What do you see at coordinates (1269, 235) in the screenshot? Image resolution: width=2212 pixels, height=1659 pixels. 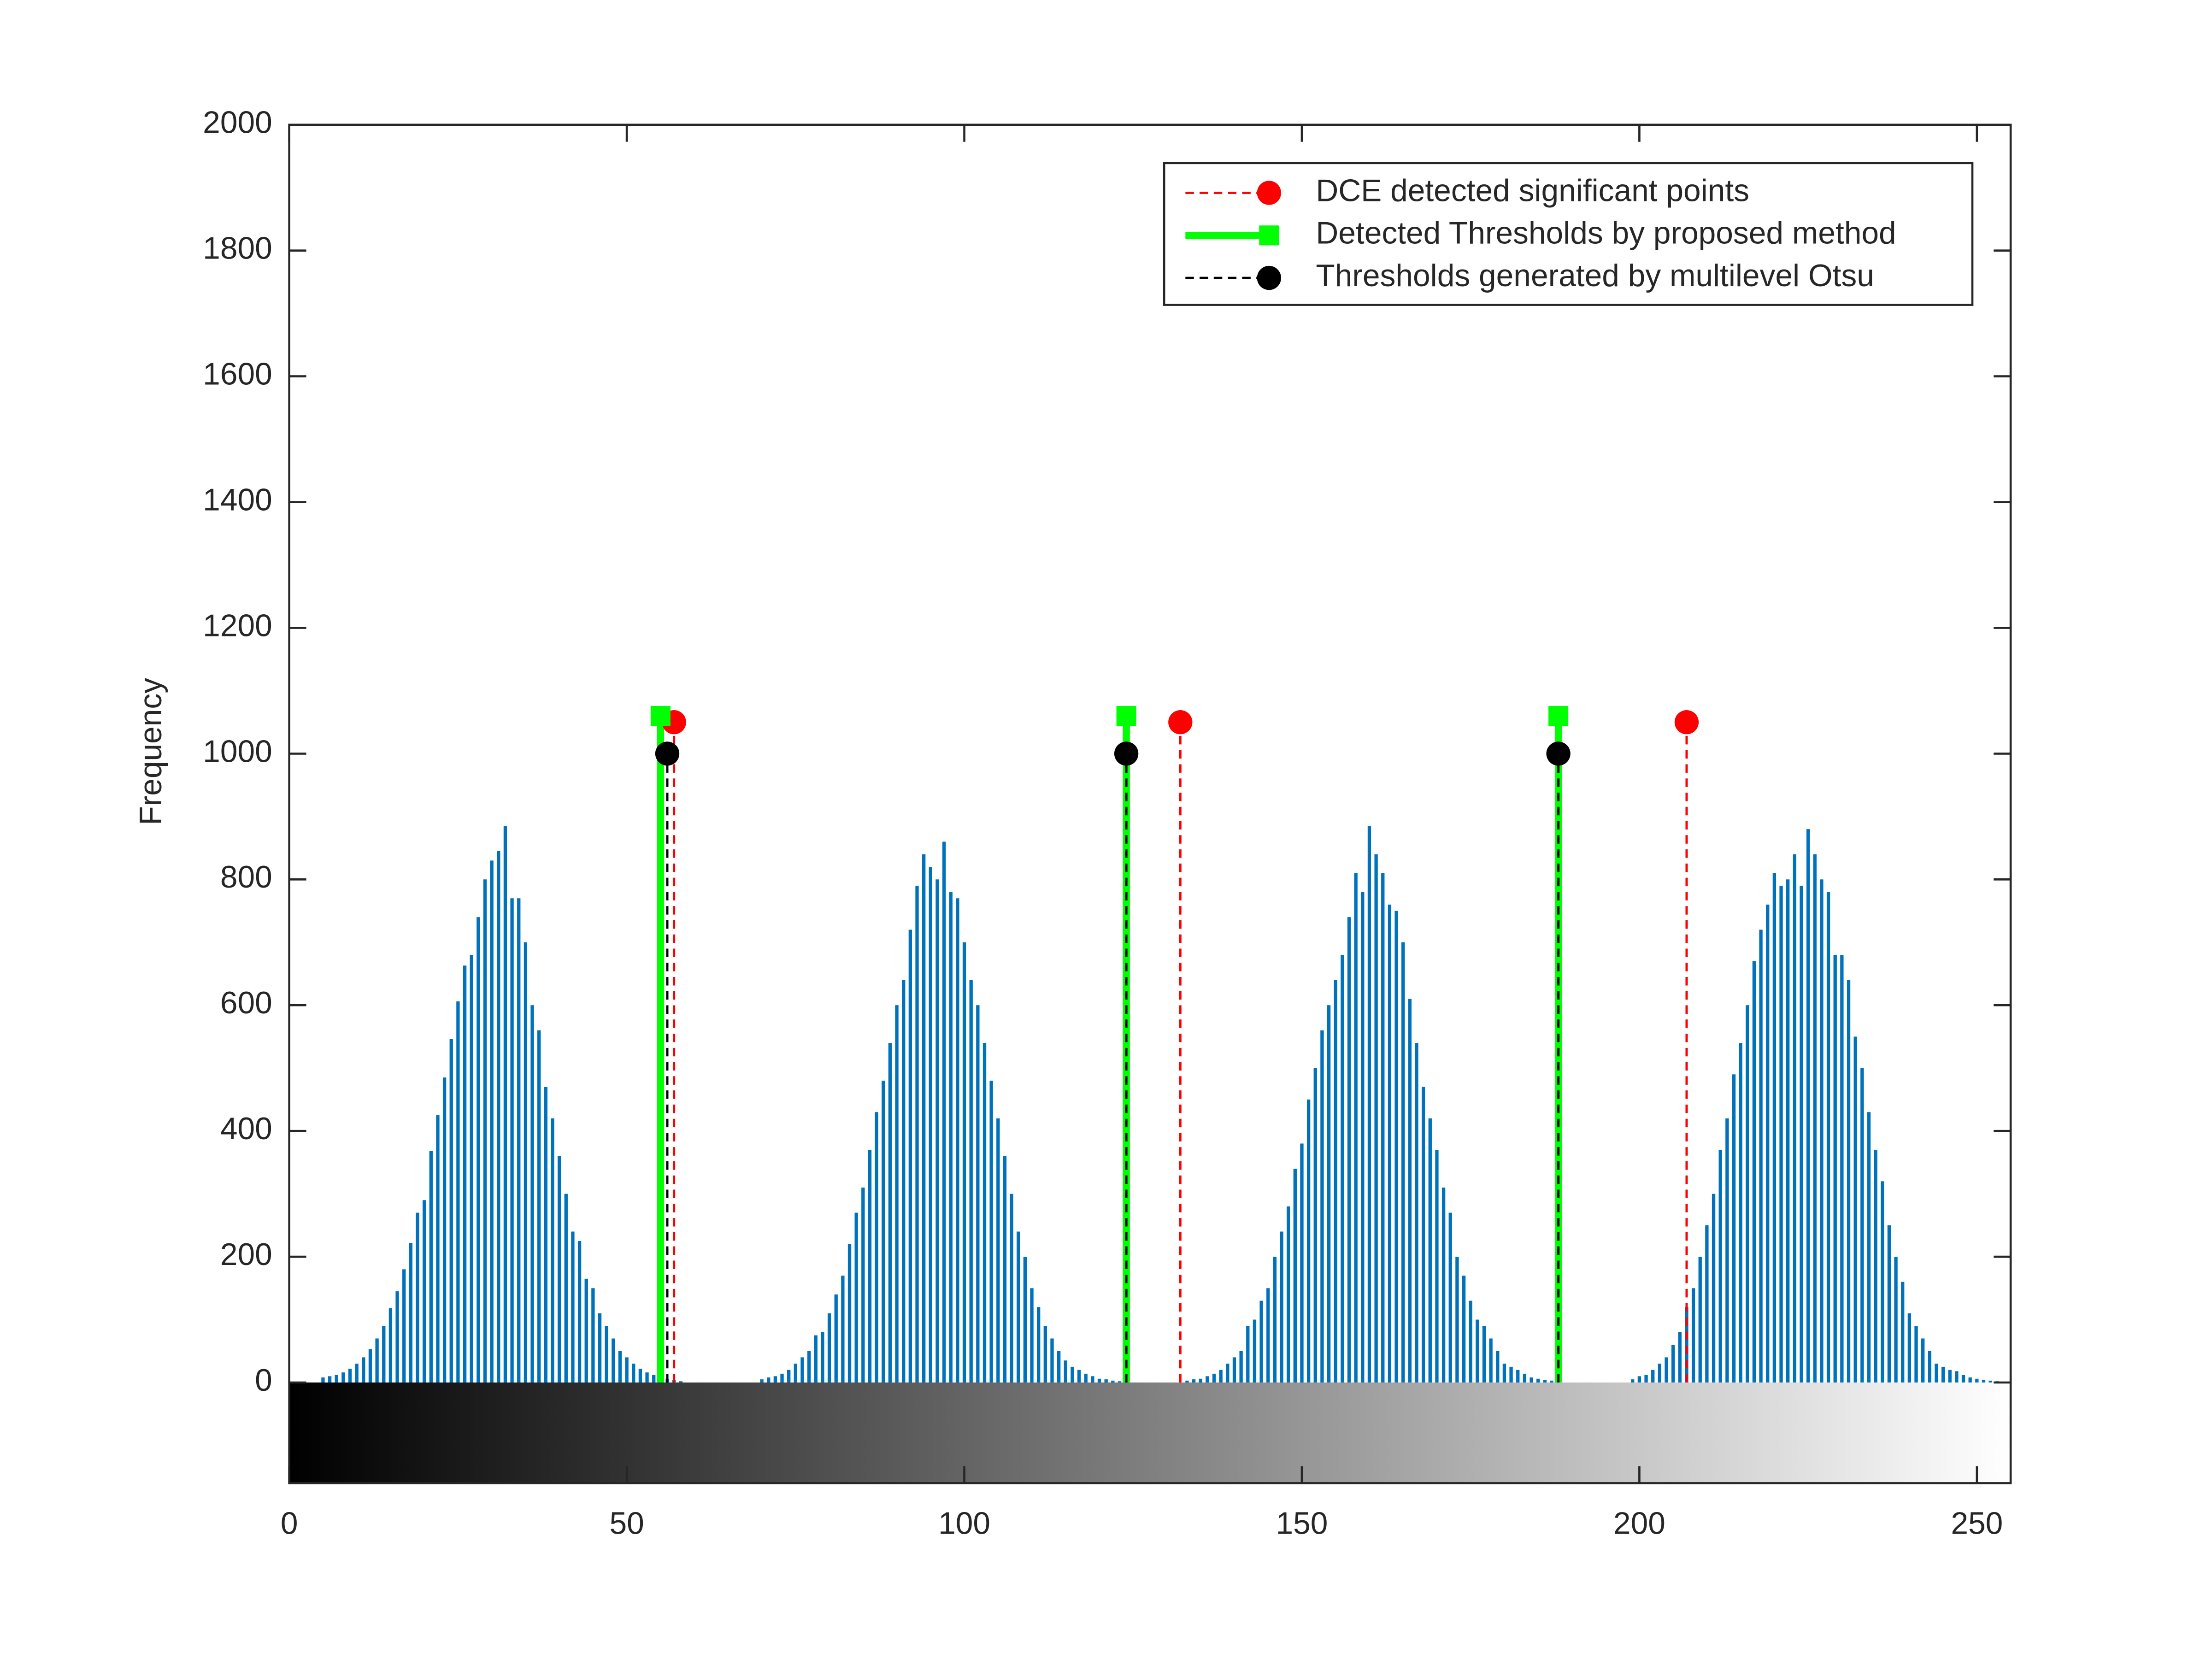 I see `legend-marker` at bounding box center [1269, 235].